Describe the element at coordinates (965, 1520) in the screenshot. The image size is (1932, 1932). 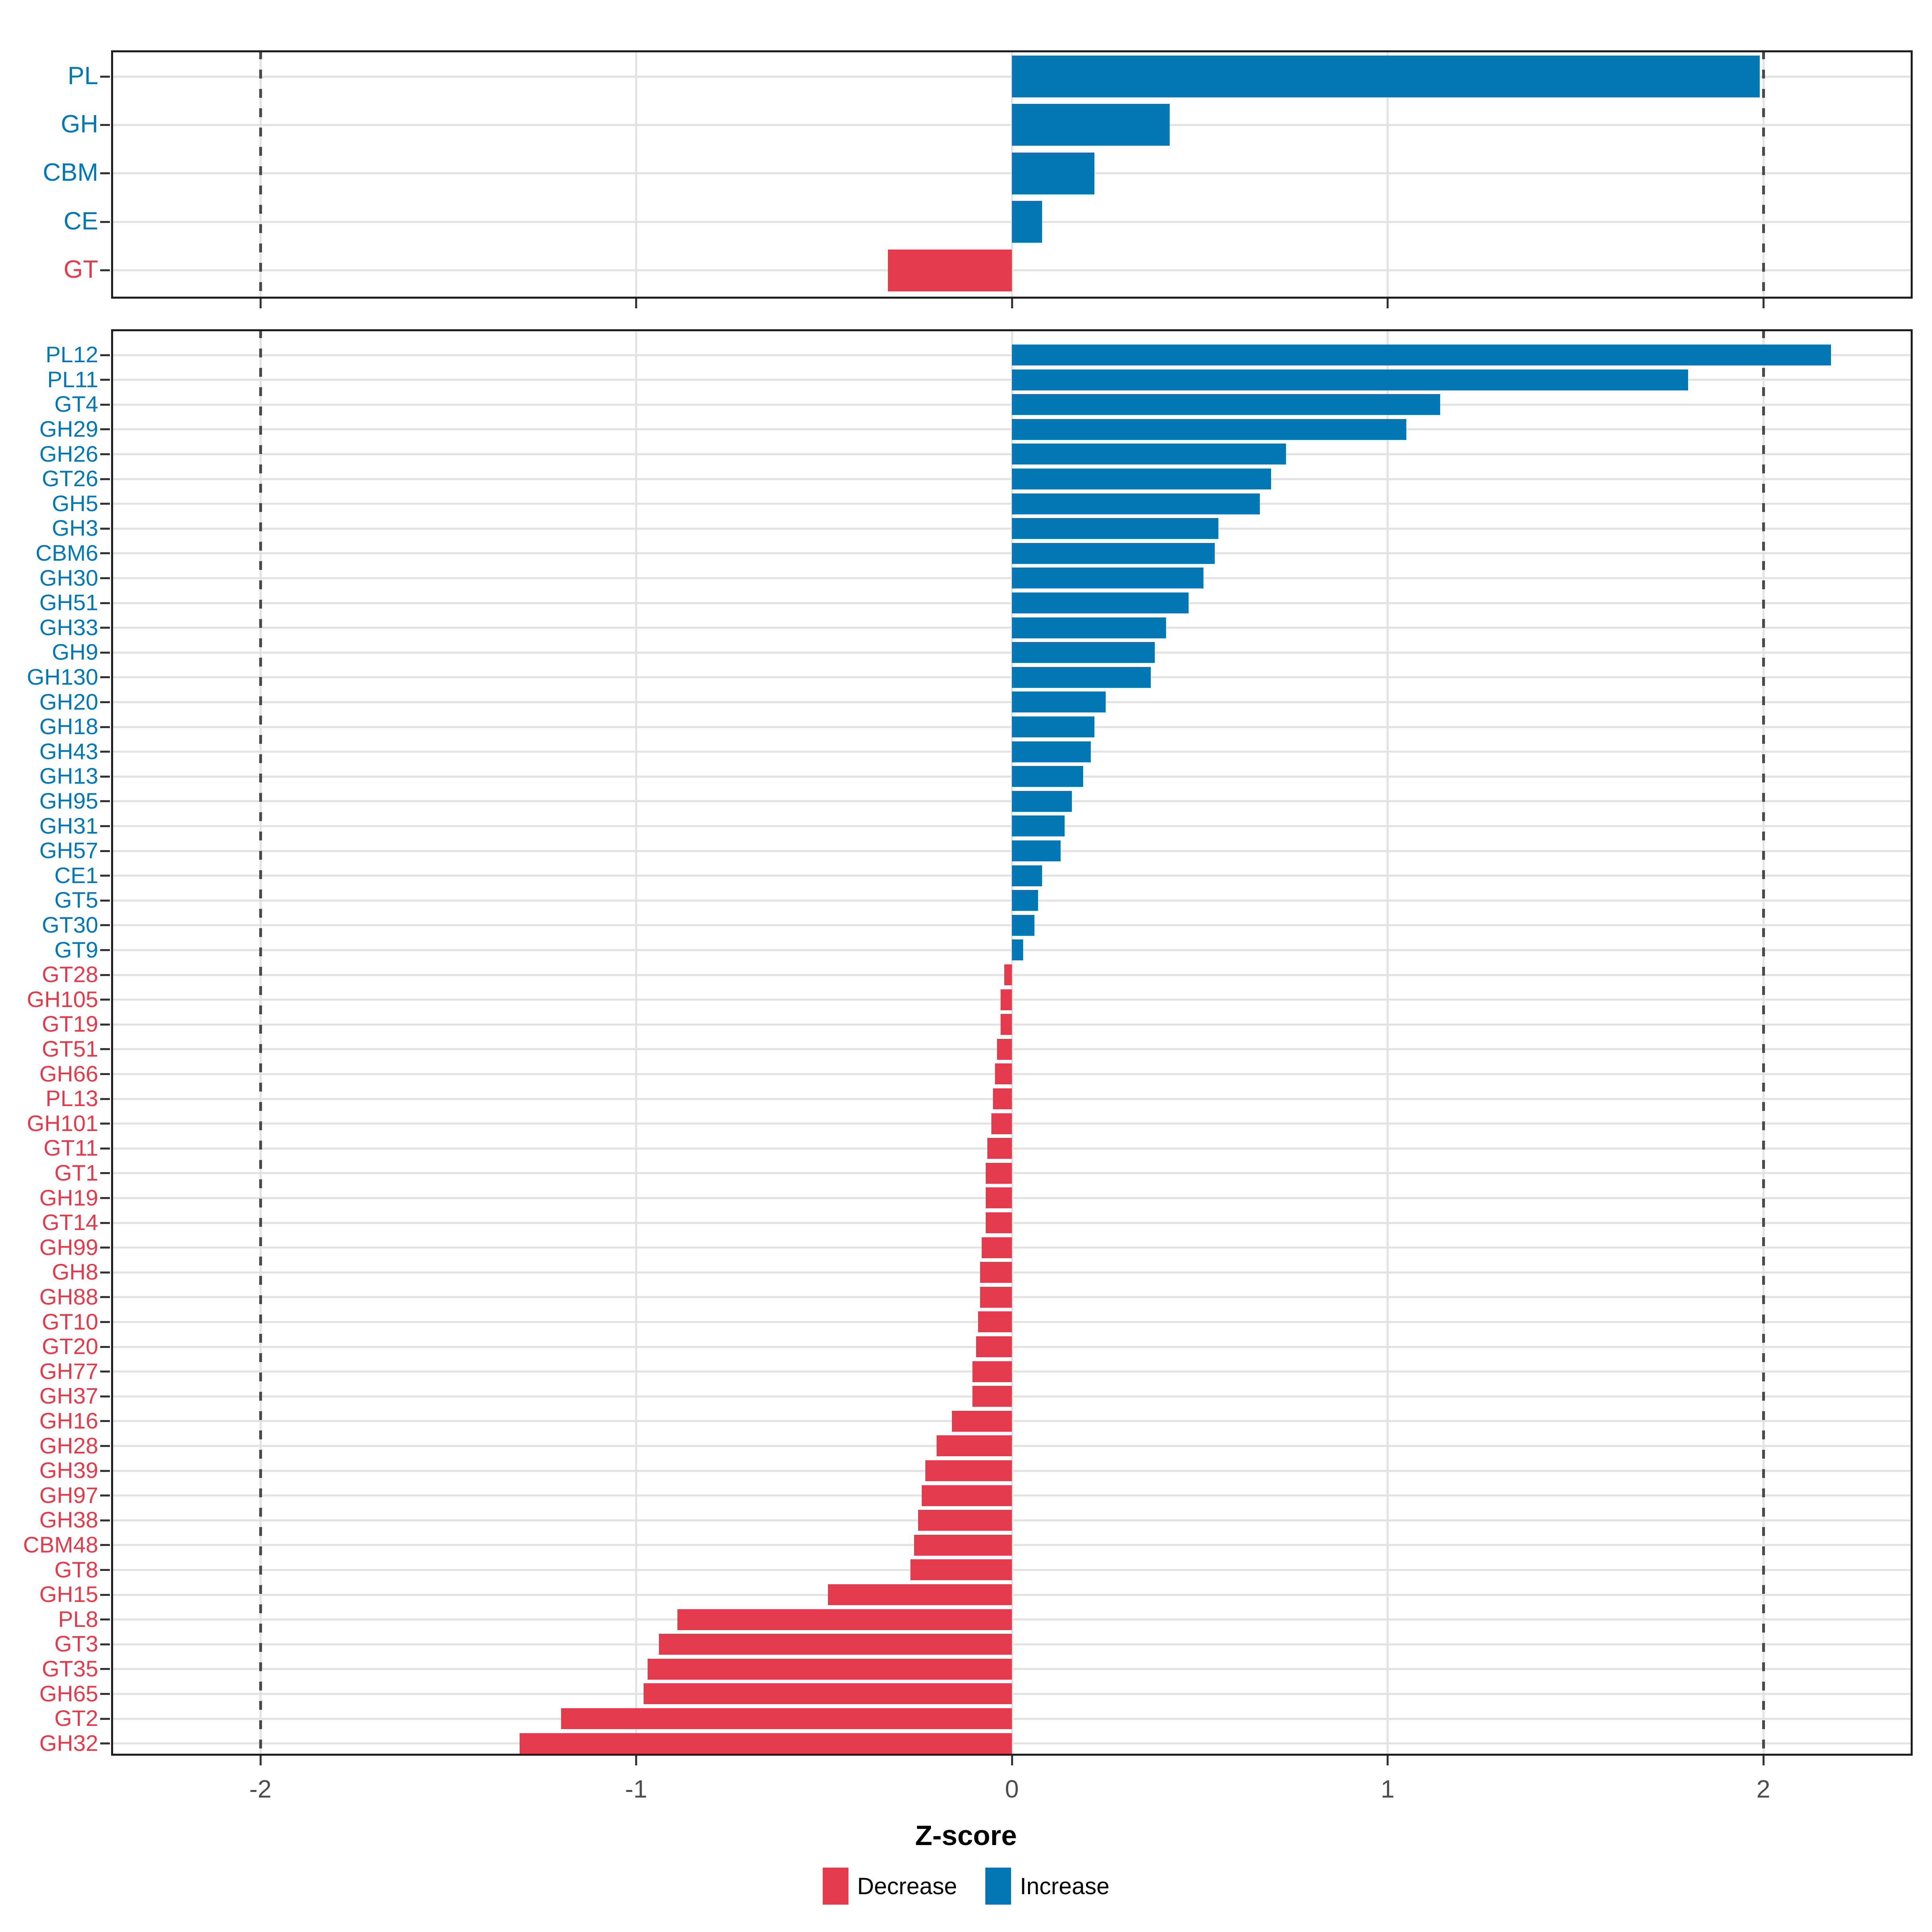
I see `bar-GH38` at that location.